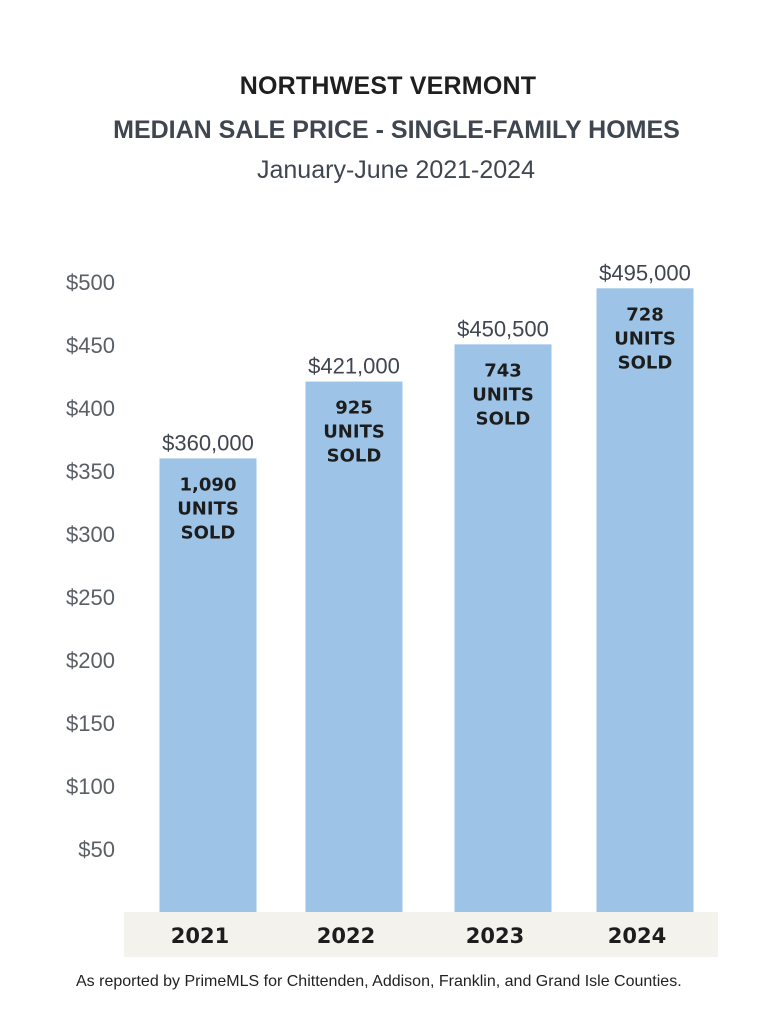  What do you see at coordinates (645, 314) in the screenshot?
I see `units-sold-label: 728` at bounding box center [645, 314].